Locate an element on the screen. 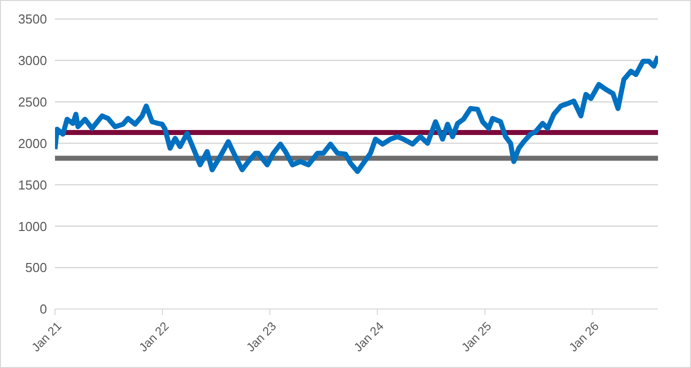 Image resolution: width=691 pixels, height=368 pixels. y-tick-label: 3000 is located at coordinates (32, 60).